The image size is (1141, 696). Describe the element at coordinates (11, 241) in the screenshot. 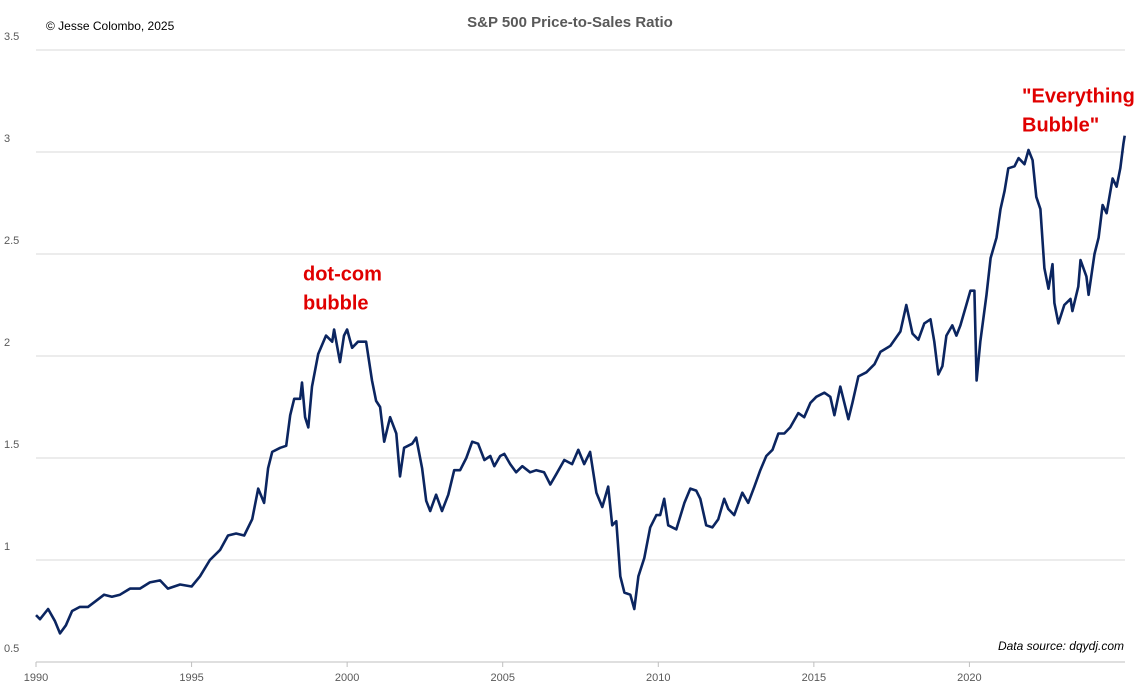

I see `y-tick-label: 2.5` at that location.